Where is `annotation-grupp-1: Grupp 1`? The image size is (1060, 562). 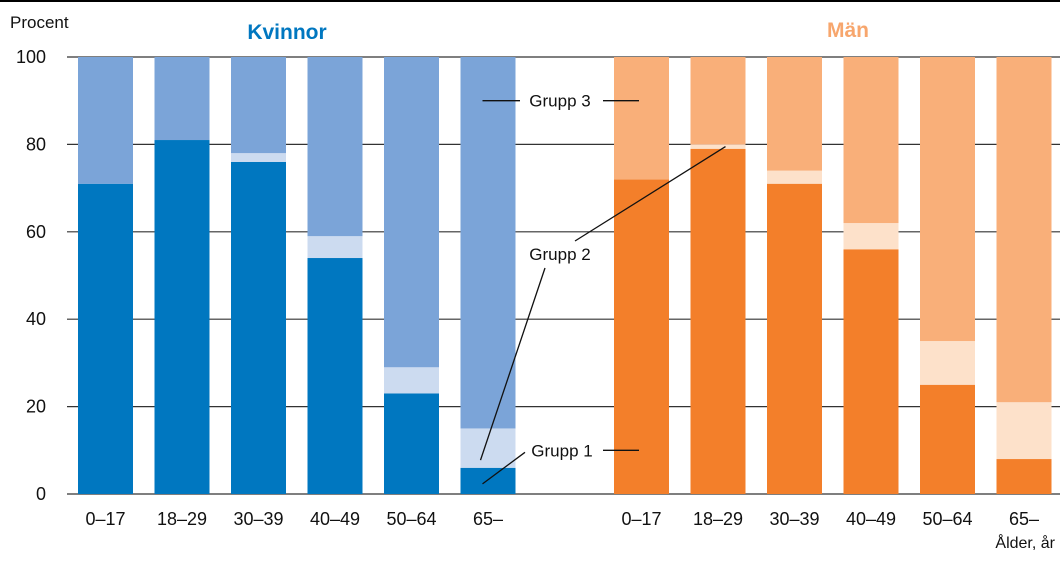 annotation-grupp-1: Grupp 1 is located at coordinates (561, 450).